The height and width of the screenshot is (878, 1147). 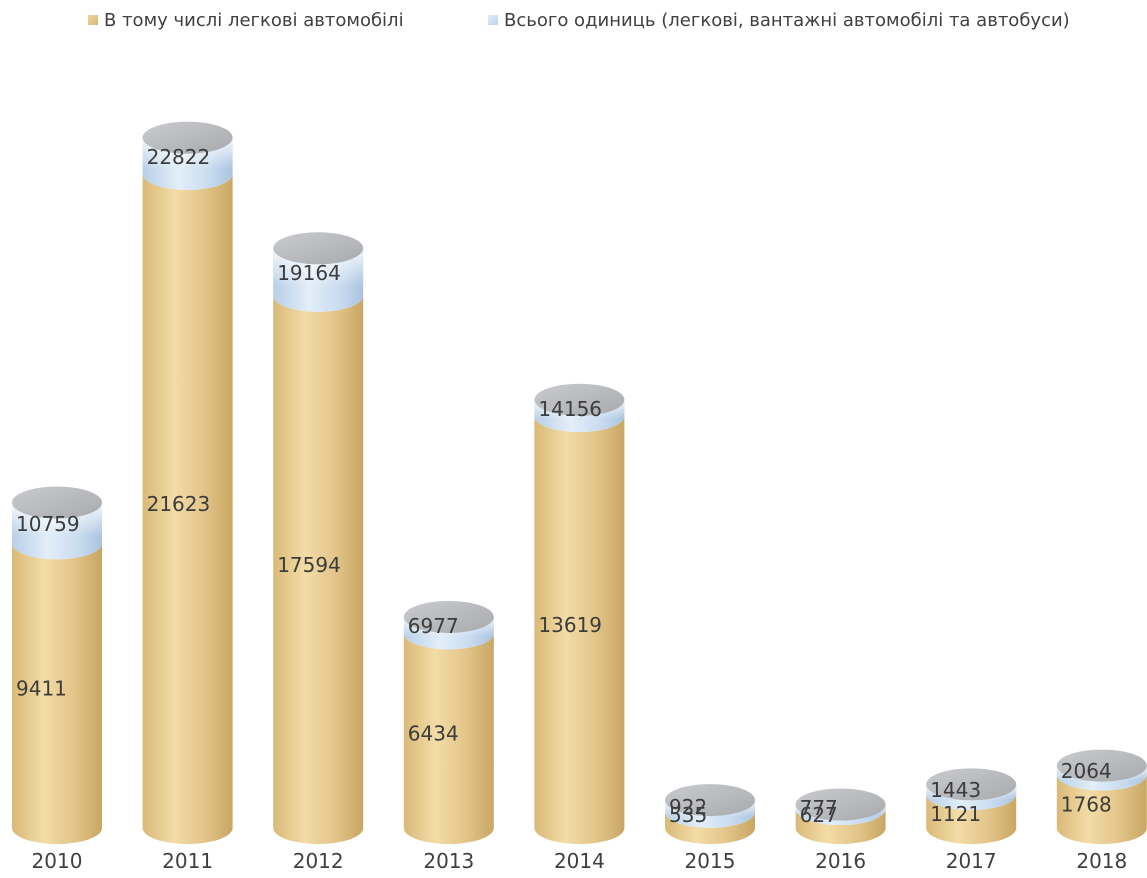 What do you see at coordinates (688, 815) in the screenshot?
I see `value-label-cars: 535` at bounding box center [688, 815].